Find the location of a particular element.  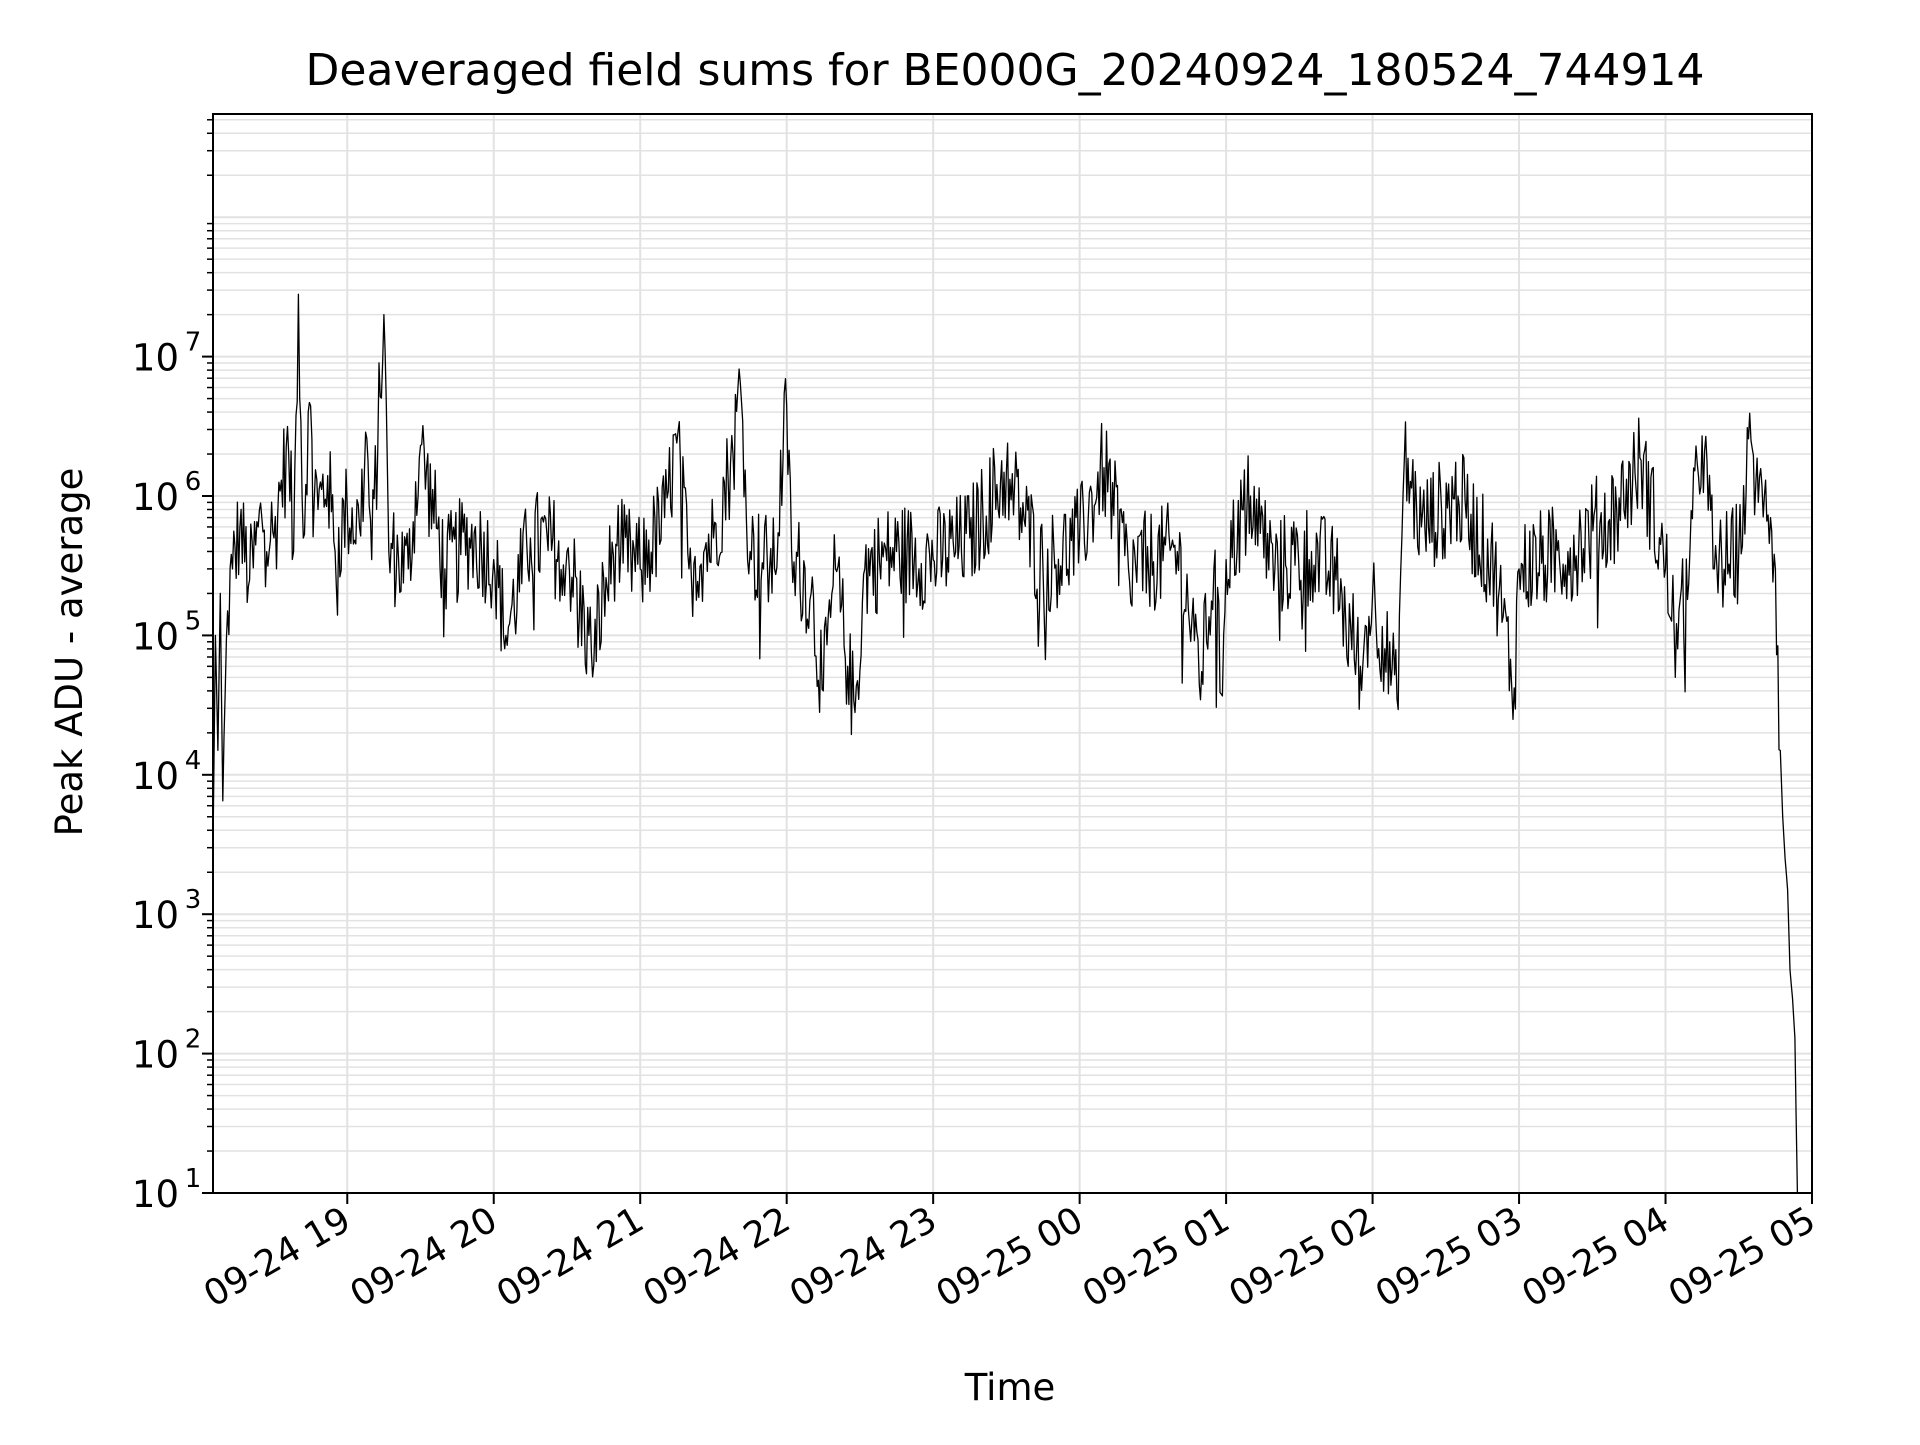

x-tick-label: 09-25 00 is located at coordinates (1009, 1257).